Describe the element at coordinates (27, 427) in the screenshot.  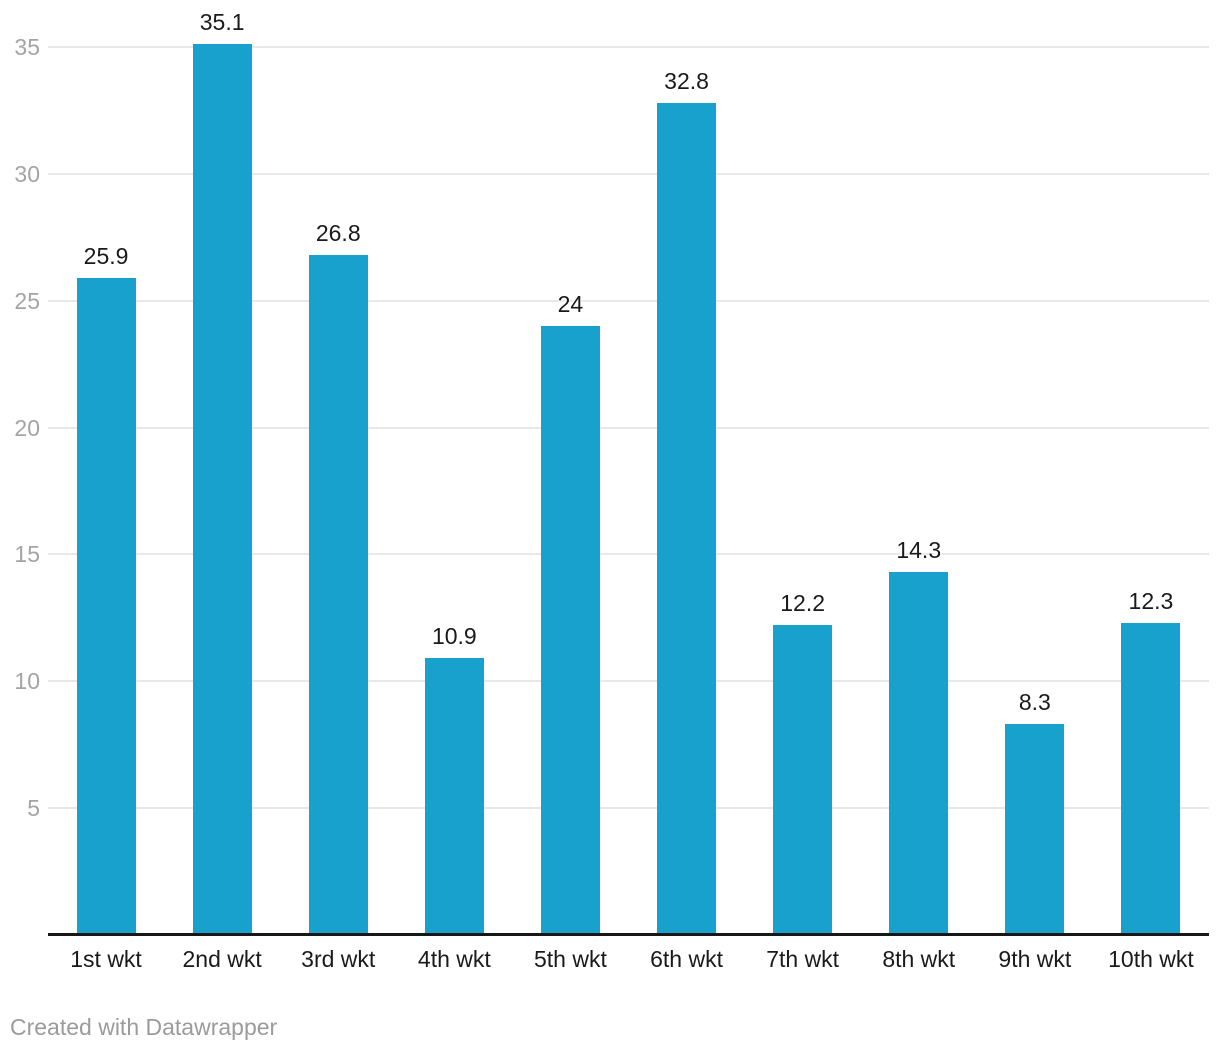
I see `y-tick-label: 20` at that location.